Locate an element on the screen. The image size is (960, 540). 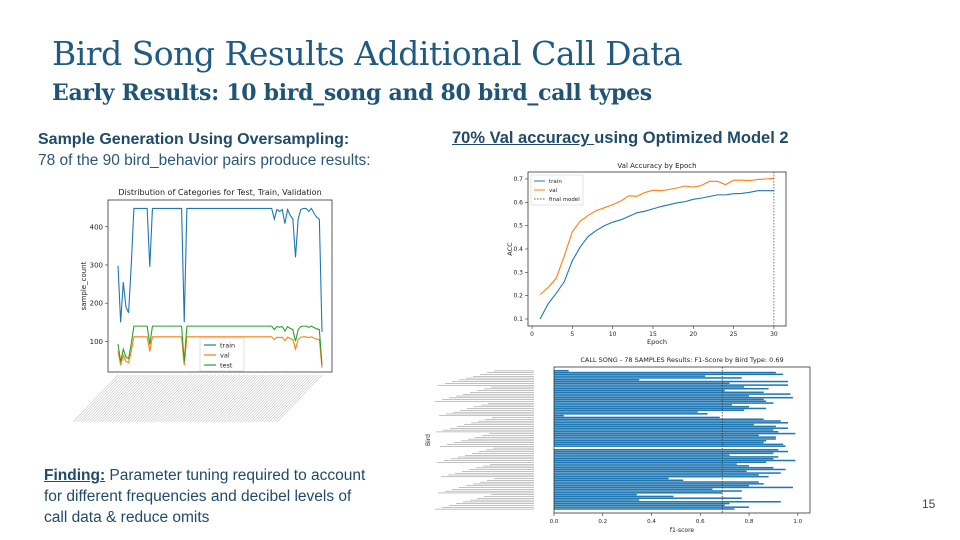
plot-frame is located at coordinates (220, 286).